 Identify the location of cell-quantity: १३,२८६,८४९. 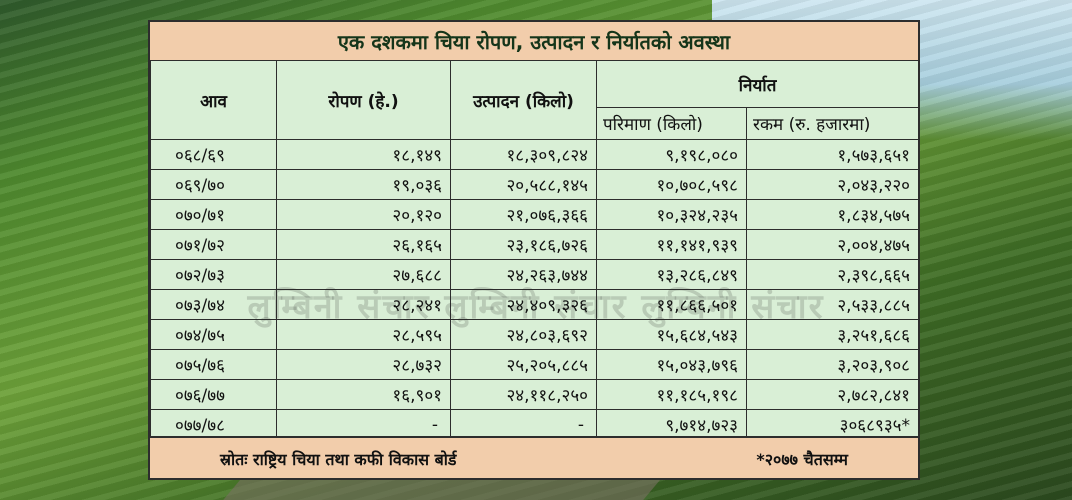
(671, 274).